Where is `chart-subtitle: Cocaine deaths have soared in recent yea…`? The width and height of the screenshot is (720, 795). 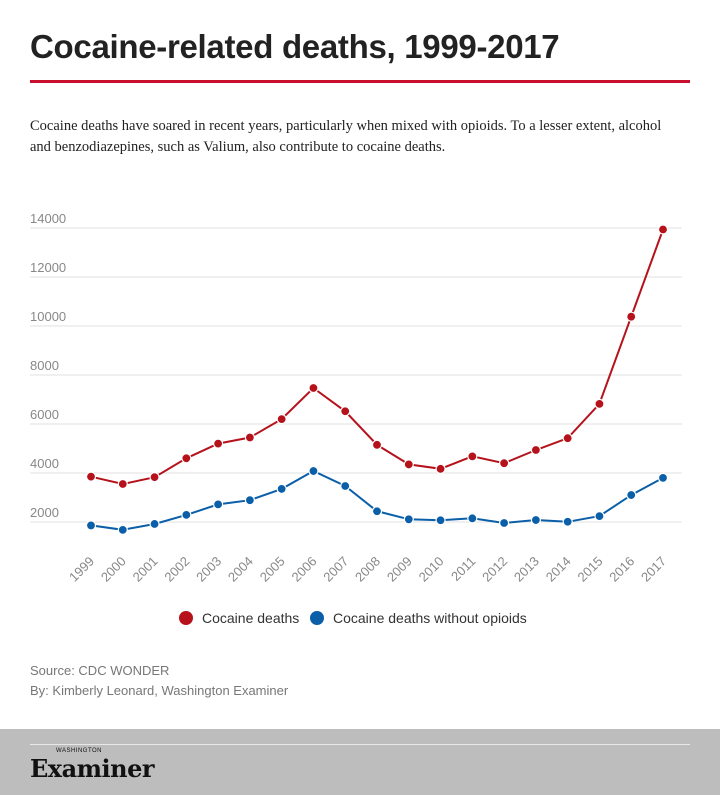
chart-subtitle: Cocaine deaths have soared in recent yea… is located at coordinates (346, 136).